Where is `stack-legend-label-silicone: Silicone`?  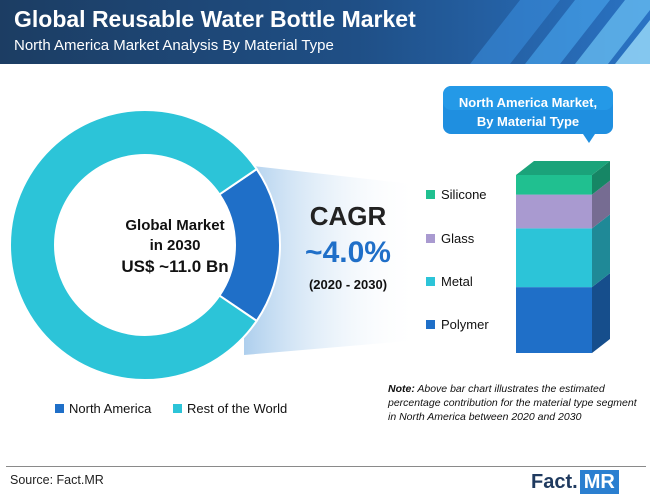
stack-legend-label-silicone: Silicone is located at coordinates (464, 194).